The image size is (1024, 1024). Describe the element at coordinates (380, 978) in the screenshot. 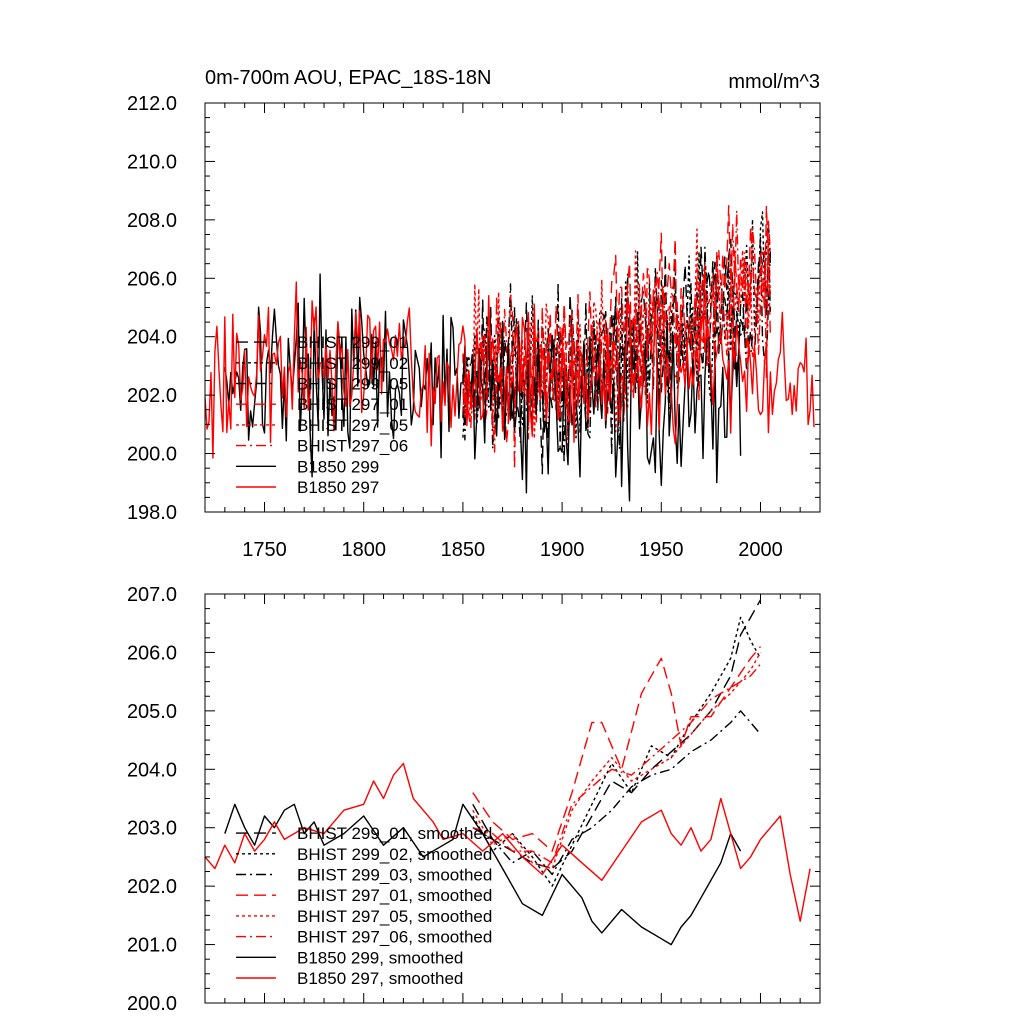

I see `legend-label: B1850 297, smoothed` at that location.